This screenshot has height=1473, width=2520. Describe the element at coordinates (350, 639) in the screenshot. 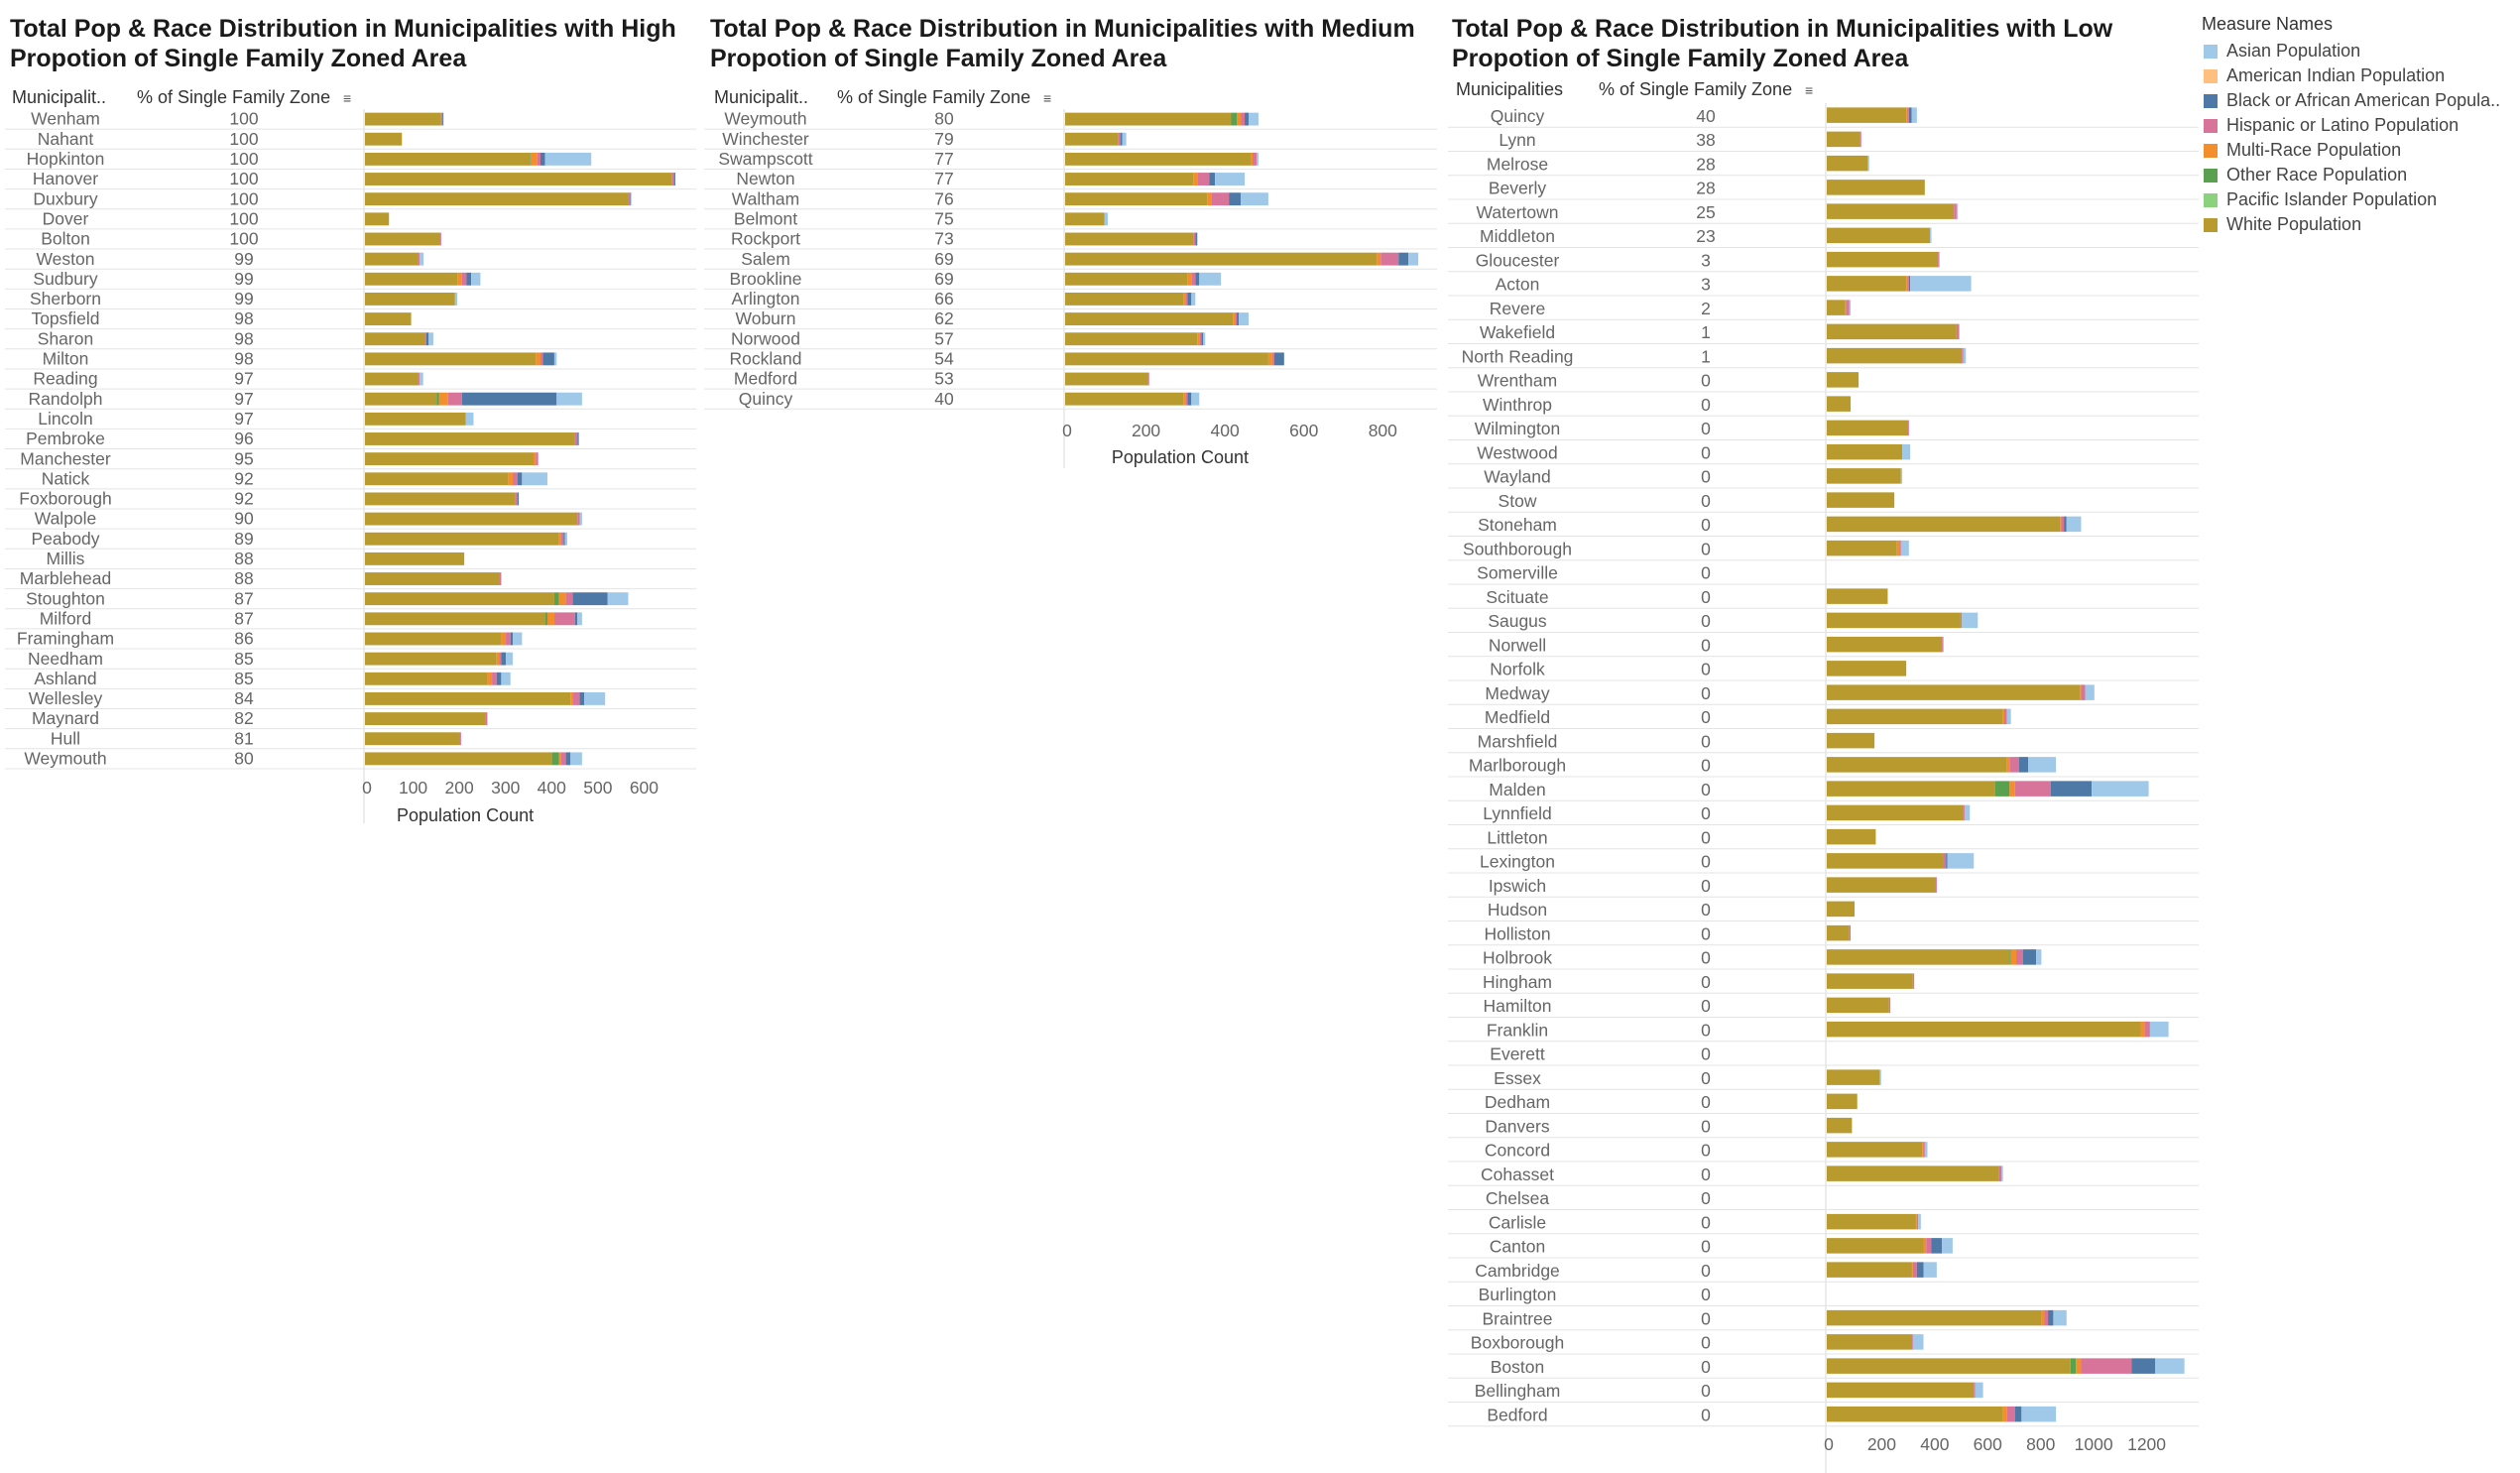

I see `table-row: Framingham 86` at that location.